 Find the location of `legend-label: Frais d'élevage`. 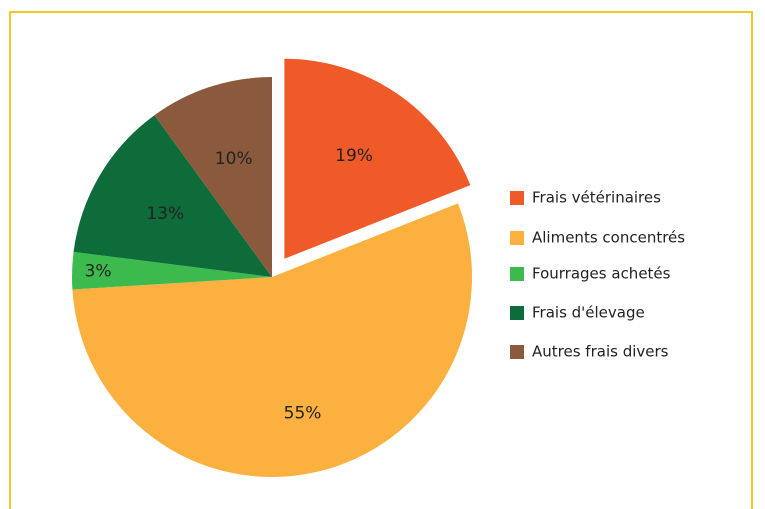

legend-label: Frais d'élevage is located at coordinates (588, 313).